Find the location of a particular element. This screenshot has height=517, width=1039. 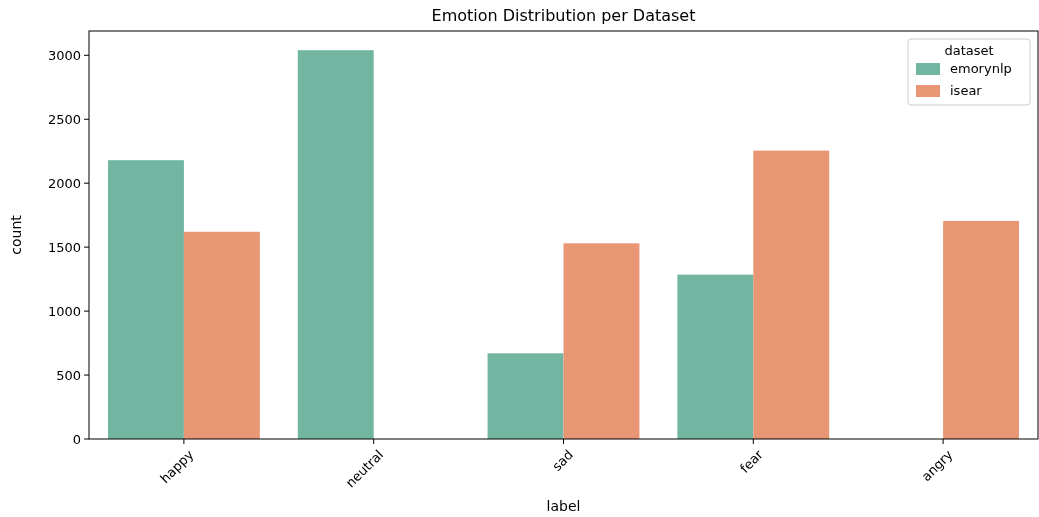

y-axis-title: count is located at coordinates (16, 234).